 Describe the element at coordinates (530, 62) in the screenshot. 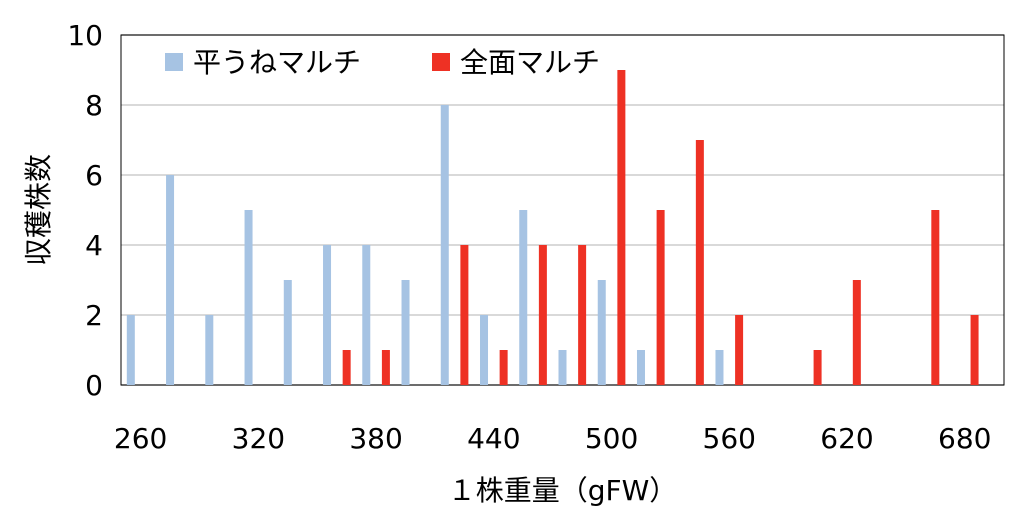

I see `legend-label-zenmen: 全面マルチ` at that location.